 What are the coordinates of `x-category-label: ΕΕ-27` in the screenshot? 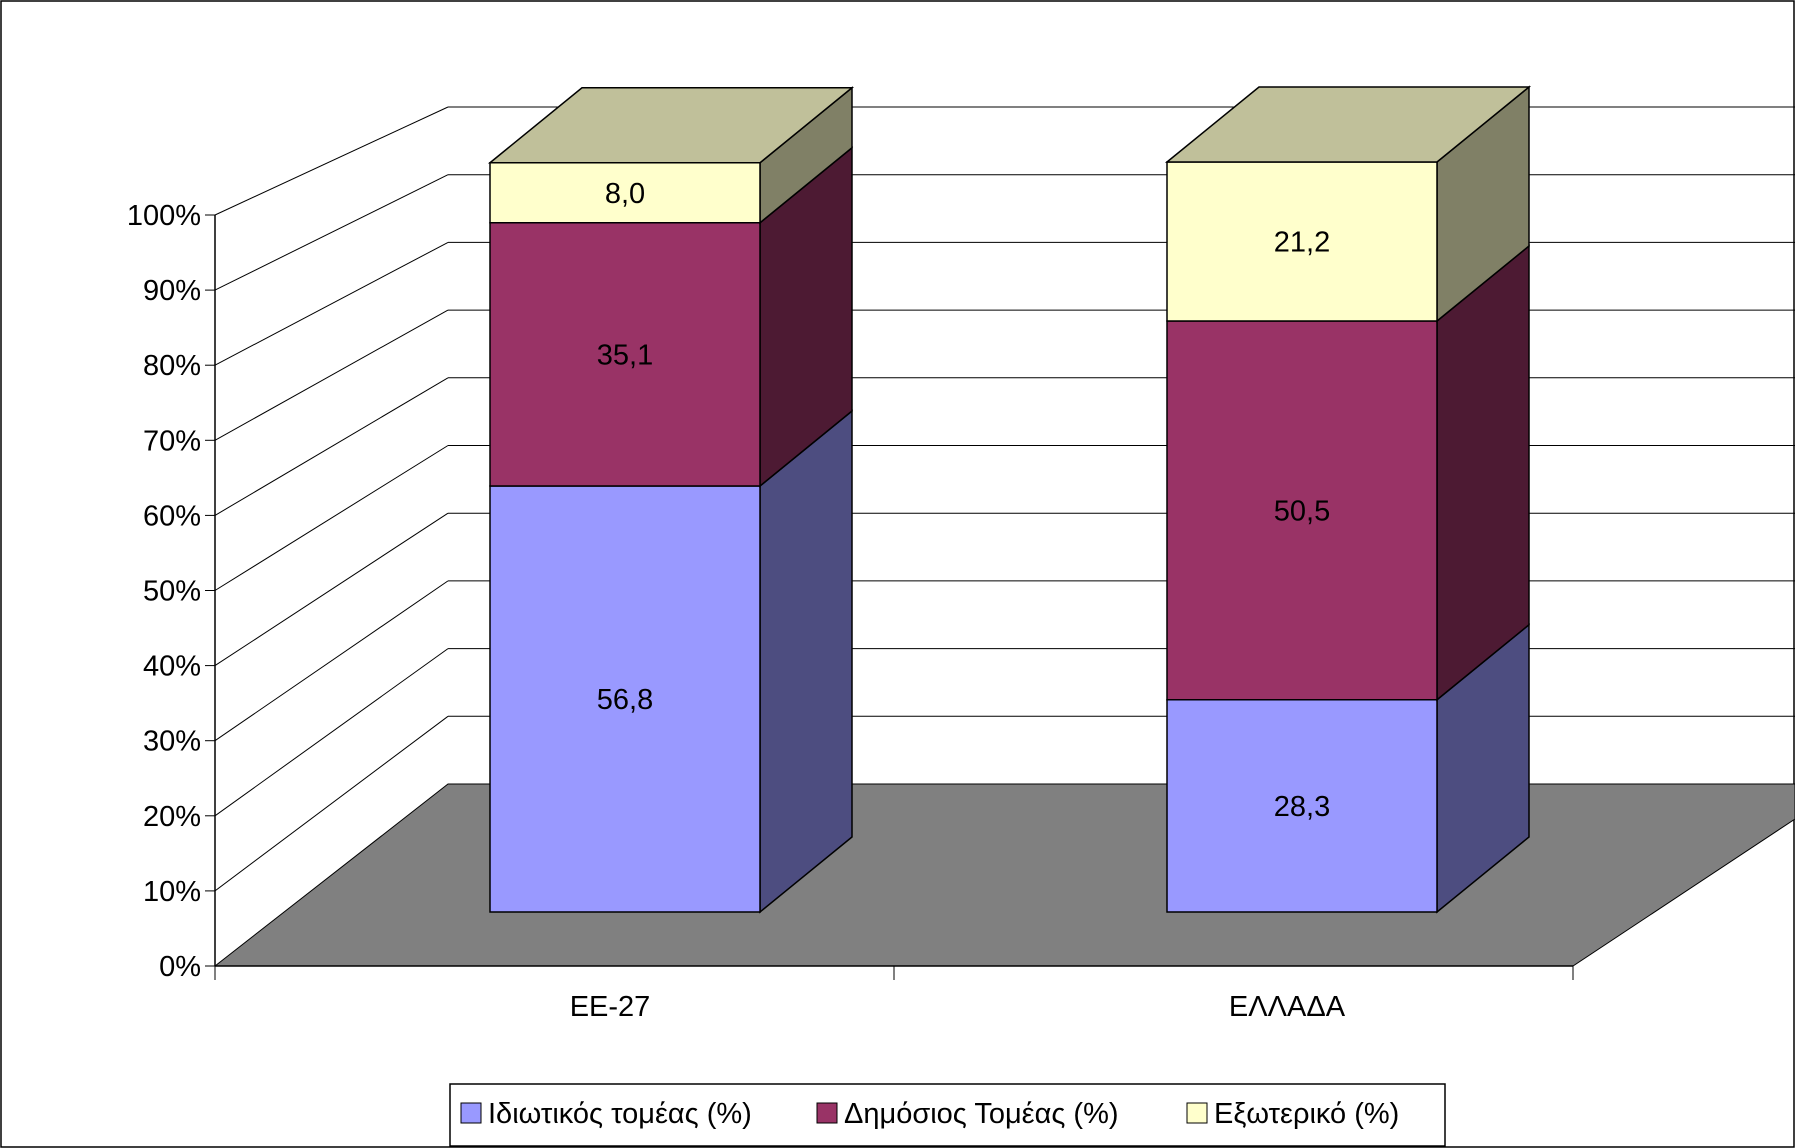 It's located at (610, 1007).